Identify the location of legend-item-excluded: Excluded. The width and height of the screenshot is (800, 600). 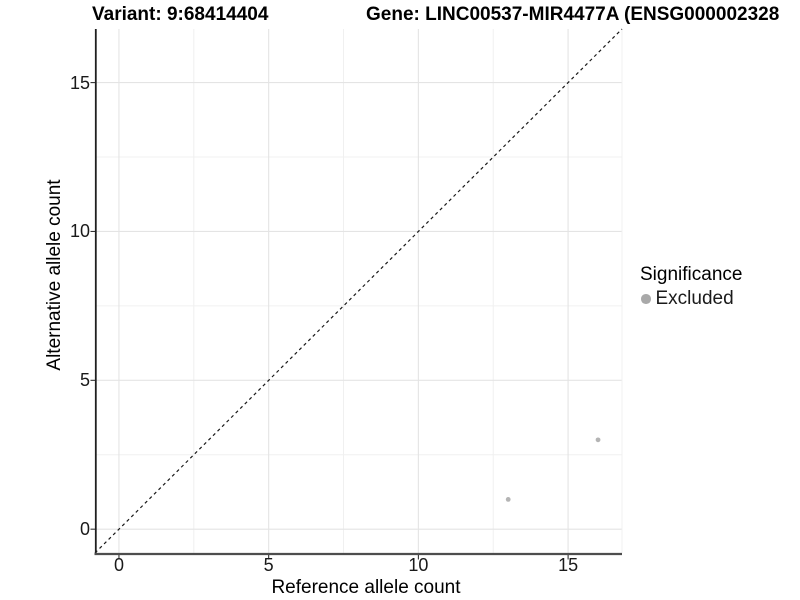
(690, 299).